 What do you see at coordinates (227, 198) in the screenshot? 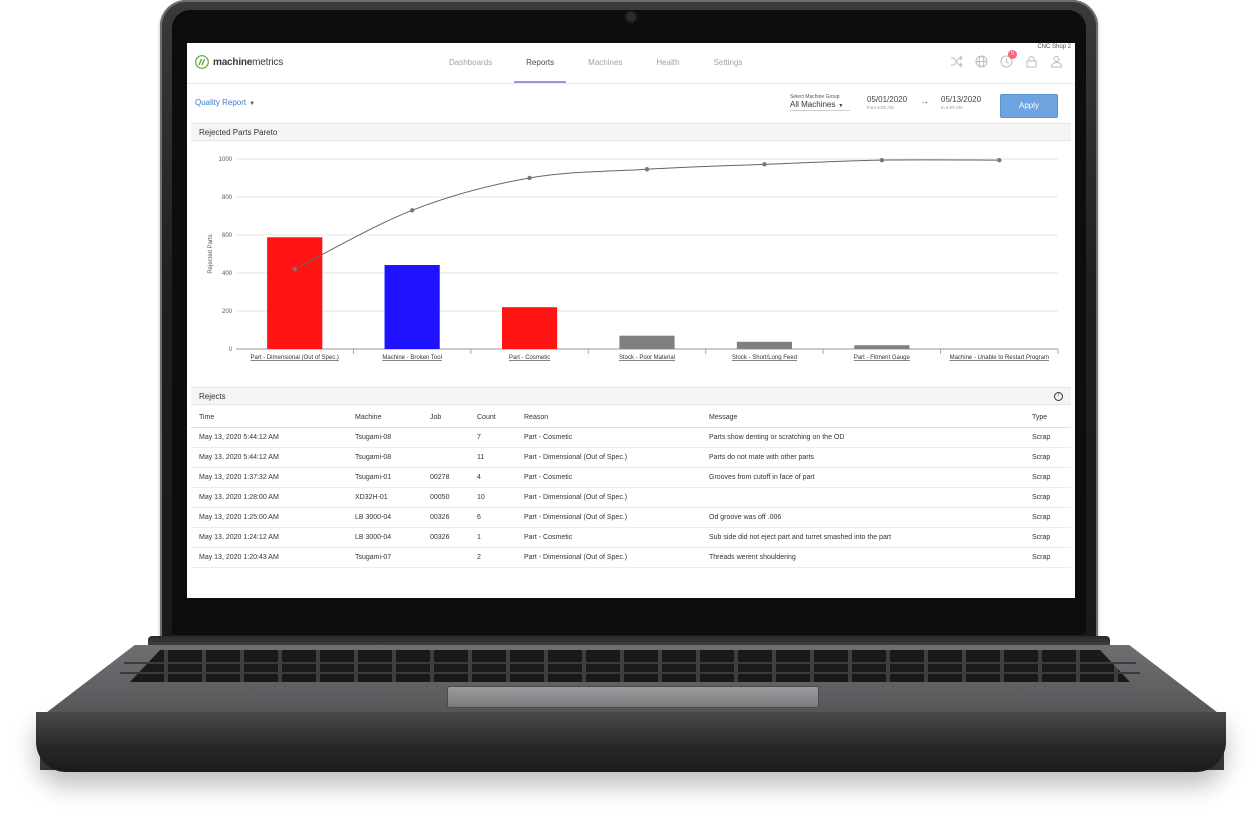
I see `y-tick-label: 800` at bounding box center [227, 198].